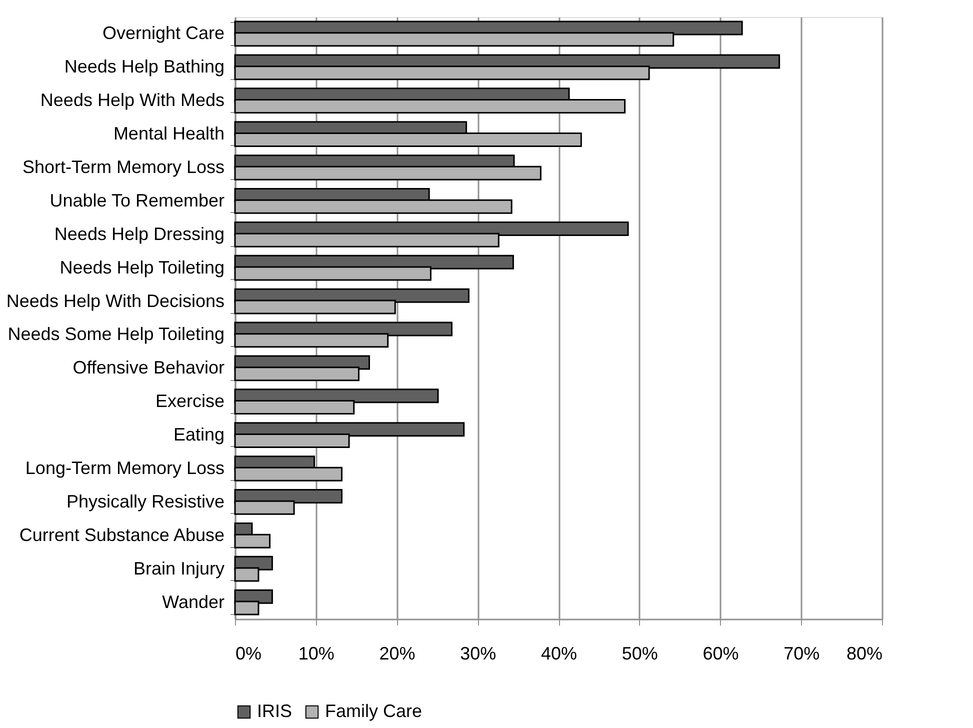 This screenshot has height=728, width=973. I want to click on x-tick-label: 60%, so click(720, 654).